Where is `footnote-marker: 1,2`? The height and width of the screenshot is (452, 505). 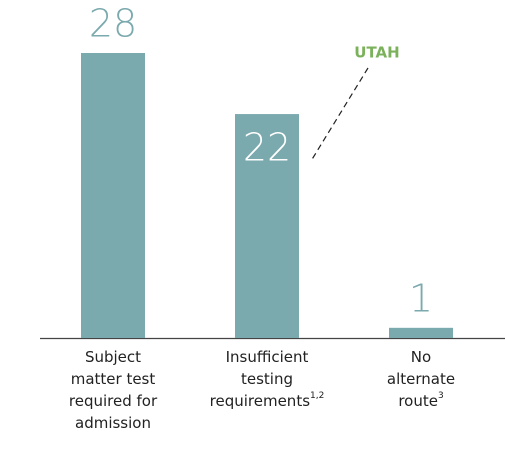
footnote-marker: 1,2 is located at coordinates (317, 396).